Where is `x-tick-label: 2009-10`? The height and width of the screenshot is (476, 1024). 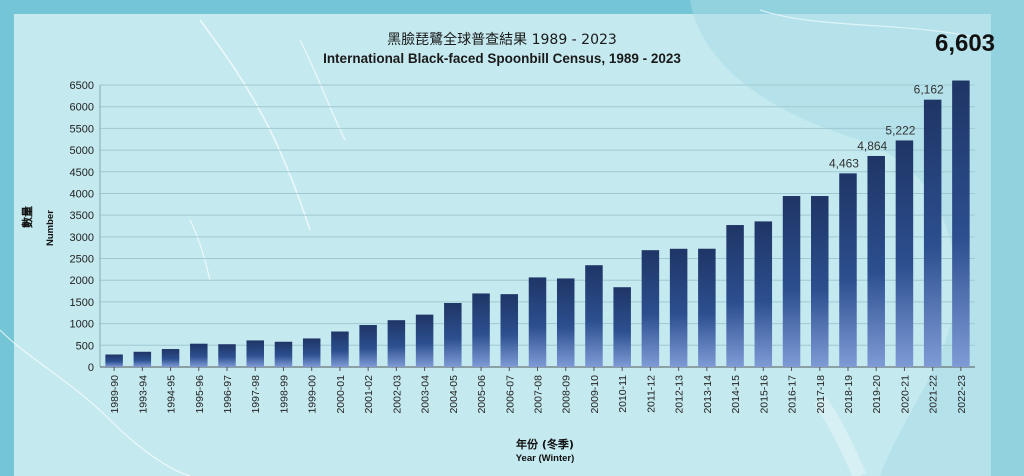 x-tick-label: 2009-10 is located at coordinates (595, 394).